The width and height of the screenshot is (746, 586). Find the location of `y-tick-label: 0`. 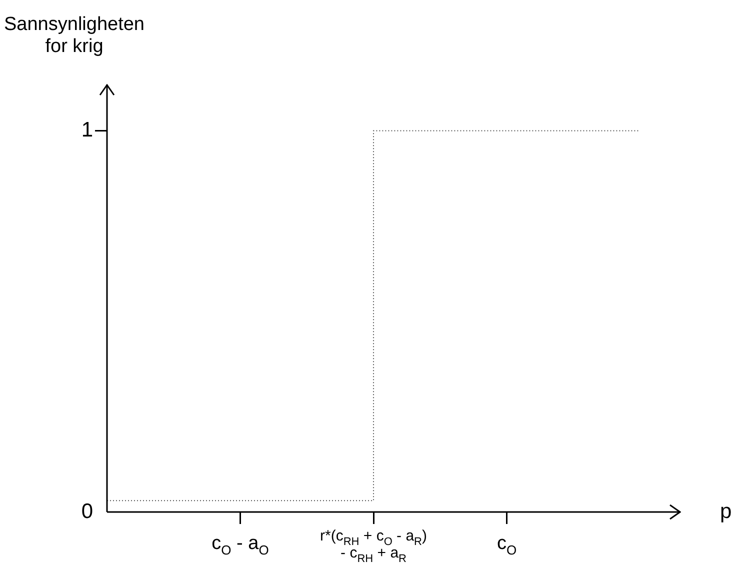

y-tick-label: 0 is located at coordinates (87, 511).